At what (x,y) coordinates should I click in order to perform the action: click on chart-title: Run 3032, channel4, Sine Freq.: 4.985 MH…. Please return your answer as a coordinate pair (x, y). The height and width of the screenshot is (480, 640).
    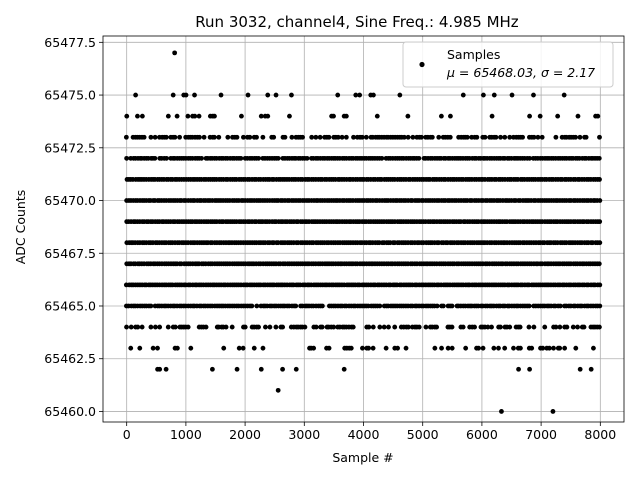
    Looking at the image, I should click on (357, 22).